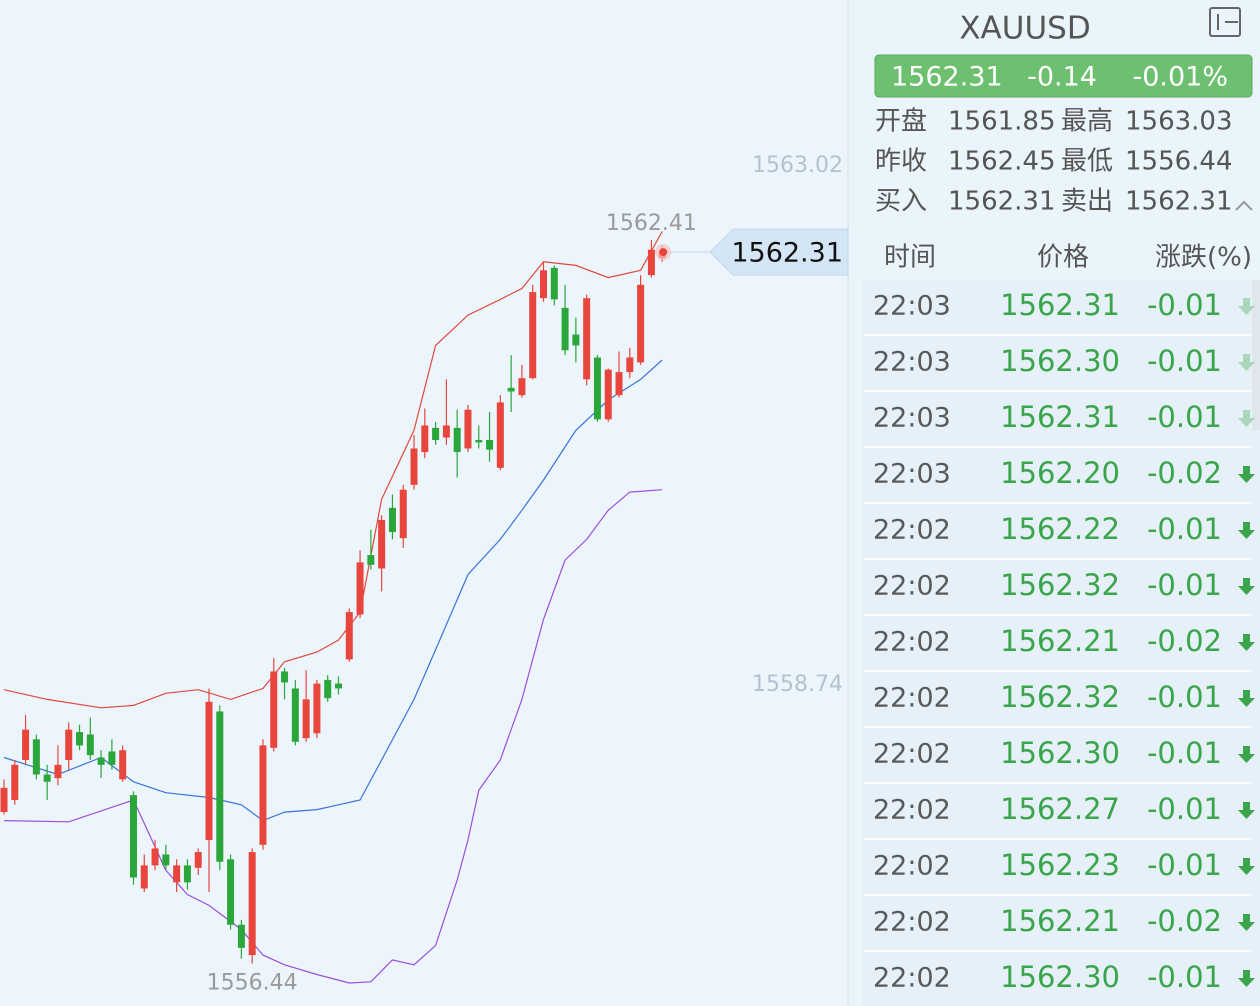 This screenshot has height=1006, width=1260. I want to click on stat-label: 开盘, so click(901, 122).